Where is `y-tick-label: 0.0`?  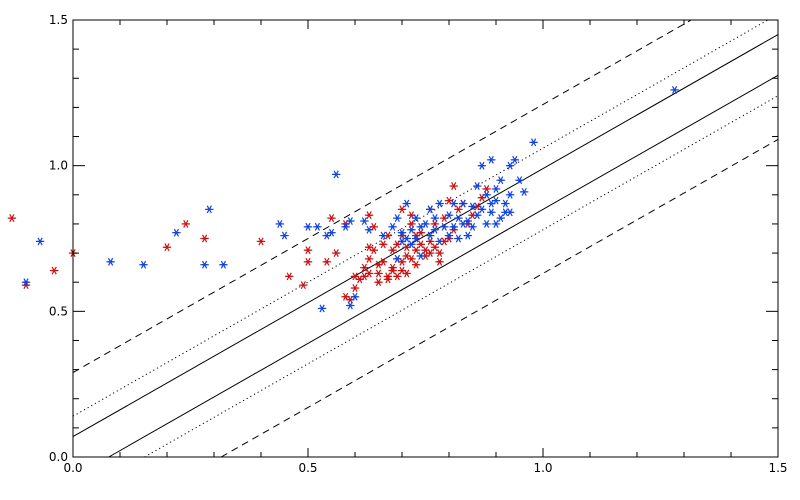
y-tick-label: 0.0 is located at coordinates (58, 457).